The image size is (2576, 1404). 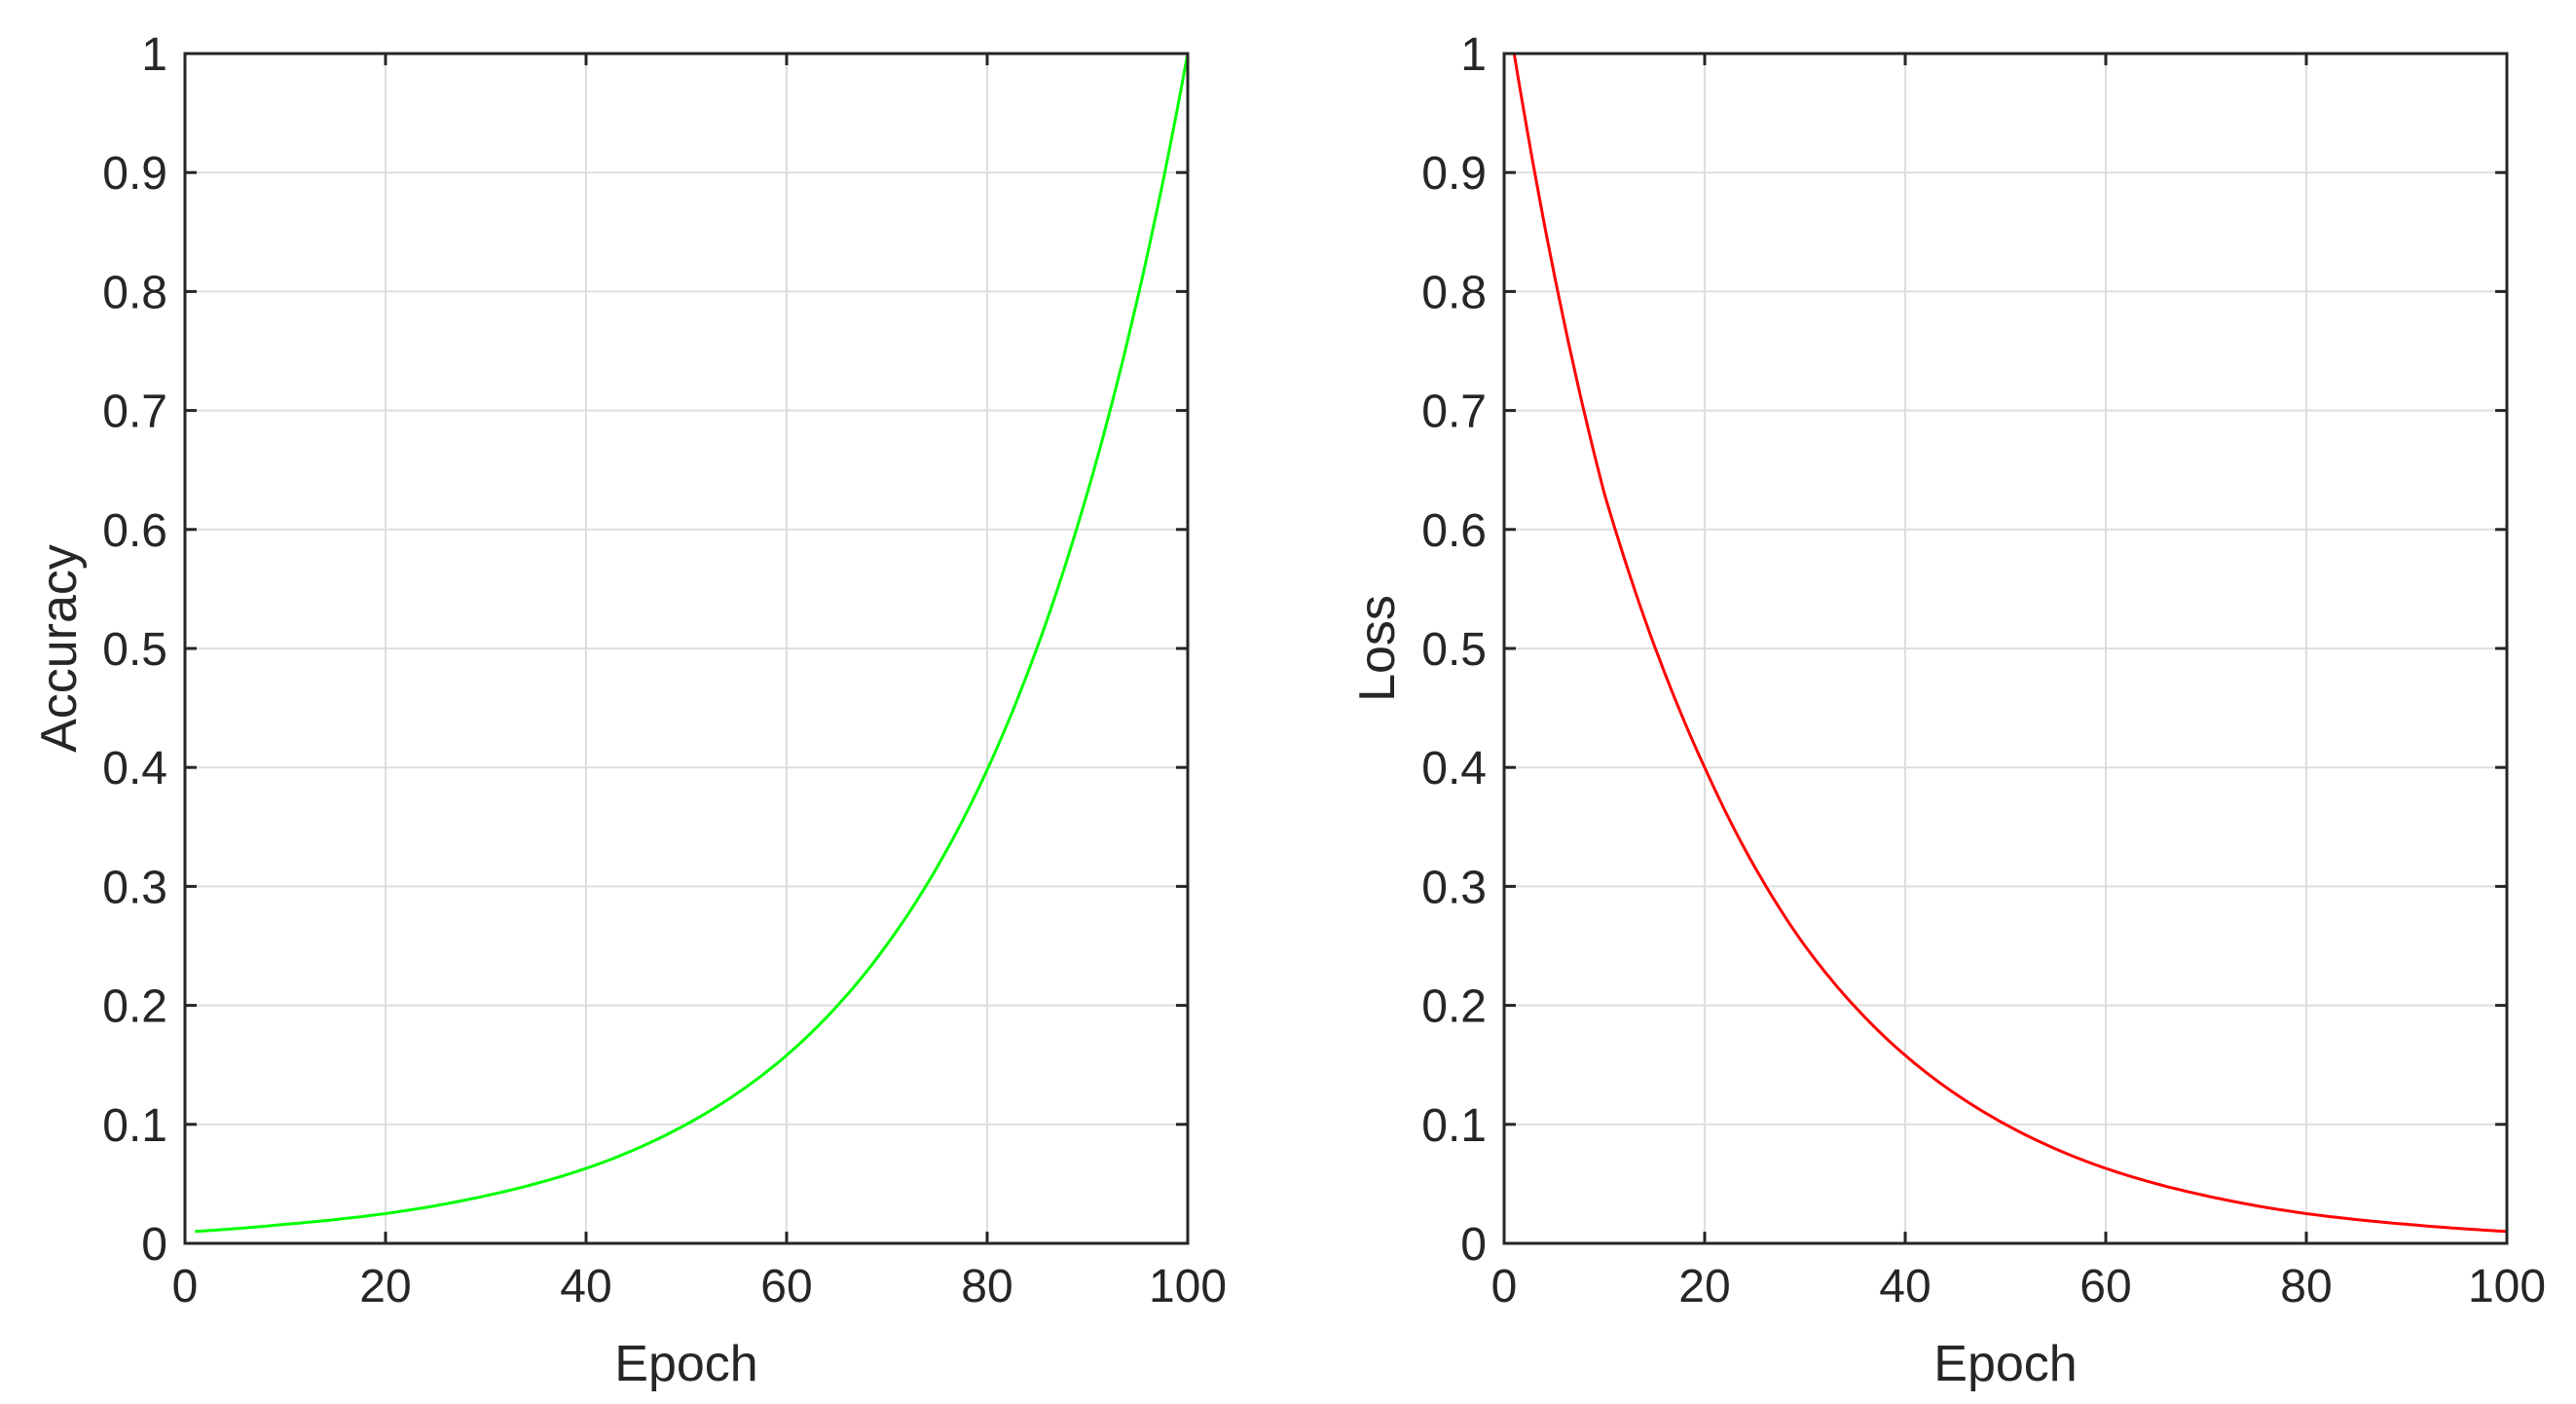 I want to click on accuracy-xtick-label: 40, so click(x=585, y=1287).